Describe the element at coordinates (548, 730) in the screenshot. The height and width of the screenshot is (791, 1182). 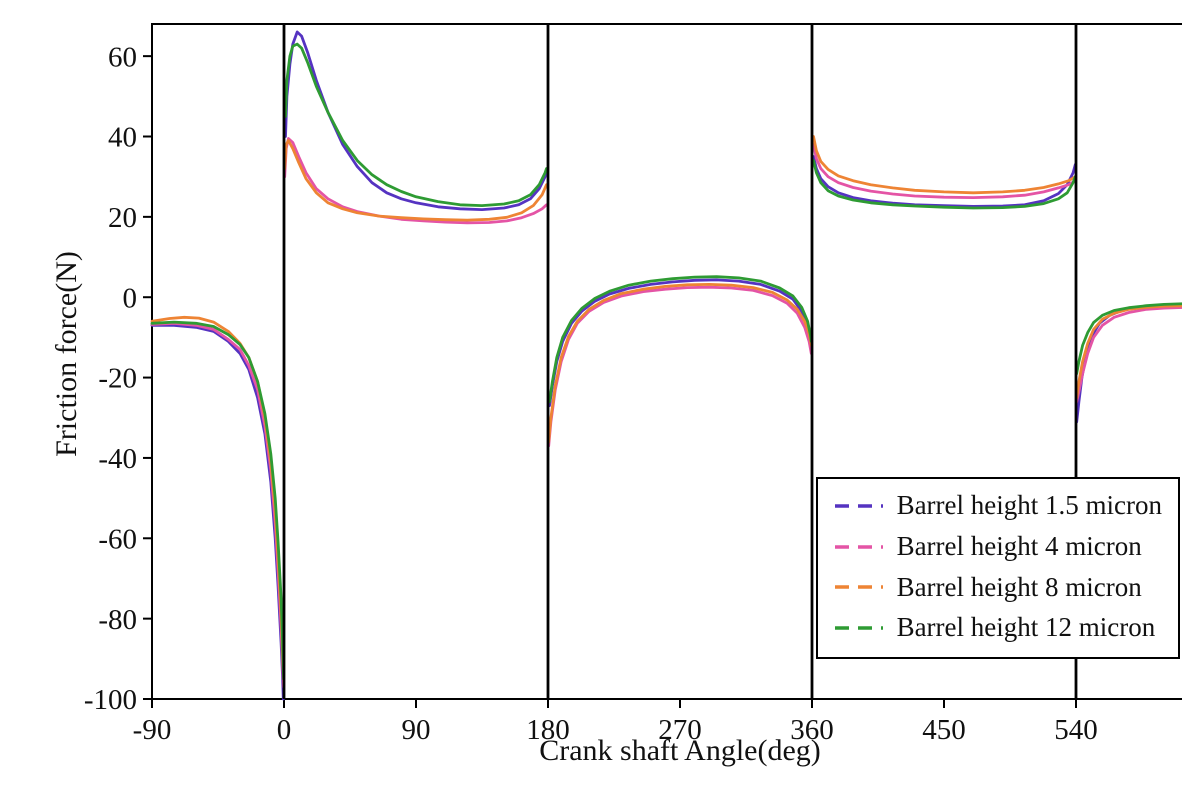
I see `x-tick-label: 180` at that location.